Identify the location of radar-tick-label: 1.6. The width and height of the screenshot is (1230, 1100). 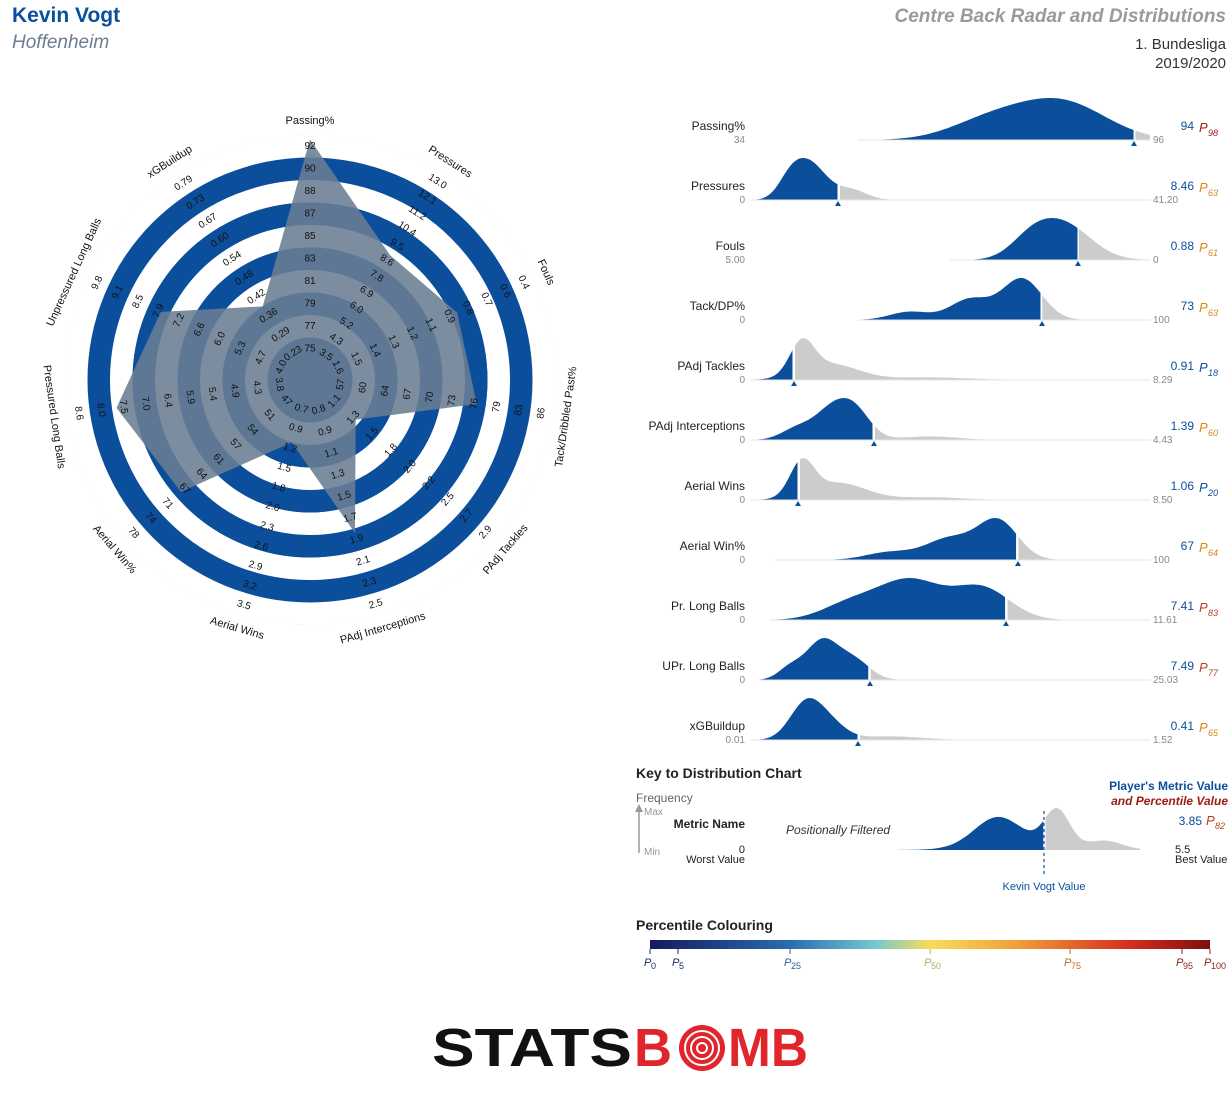
(337, 368).